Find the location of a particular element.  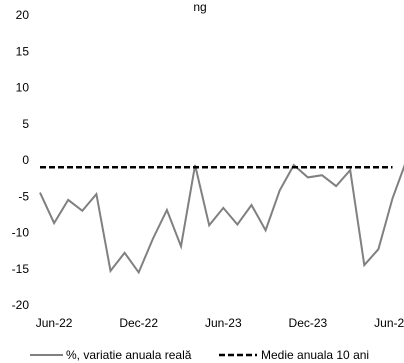

x-tick-label: Jun-24 is located at coordinates (389, 323).